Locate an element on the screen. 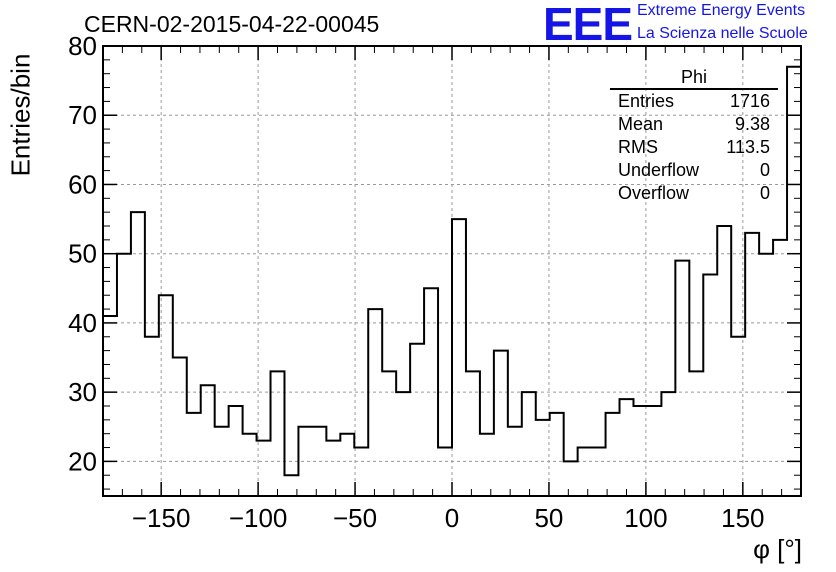 This screenshot has width=836, height=572. y-tick-label: 40 is located at coordinates (82, 323).